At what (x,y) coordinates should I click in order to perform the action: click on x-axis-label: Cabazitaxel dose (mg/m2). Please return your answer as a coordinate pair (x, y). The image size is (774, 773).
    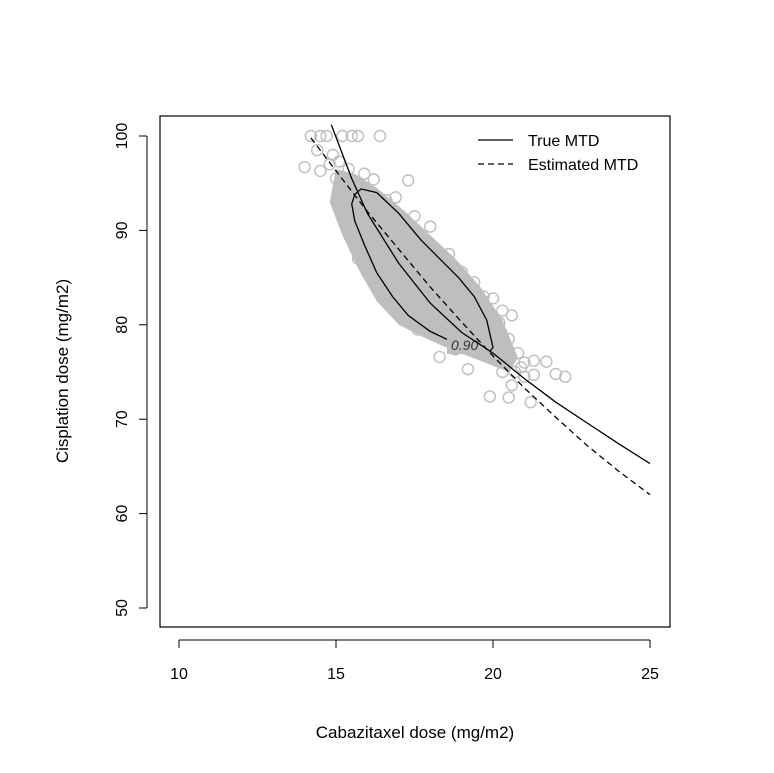
    Looking at the image, I should click on (415, 732).